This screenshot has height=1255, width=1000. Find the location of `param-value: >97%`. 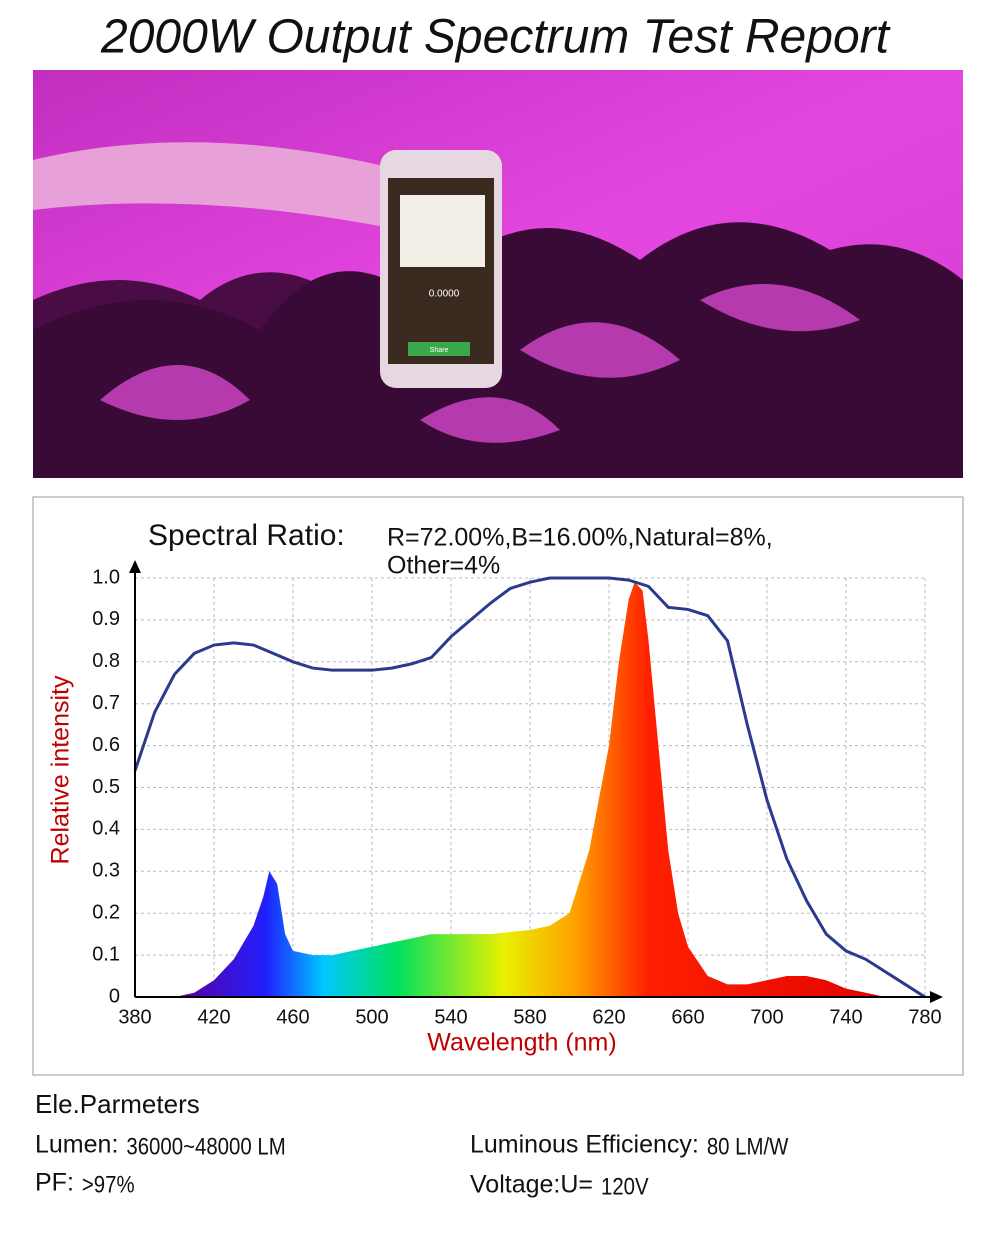

param-value: >97% is located at coordinates (108, 1184).